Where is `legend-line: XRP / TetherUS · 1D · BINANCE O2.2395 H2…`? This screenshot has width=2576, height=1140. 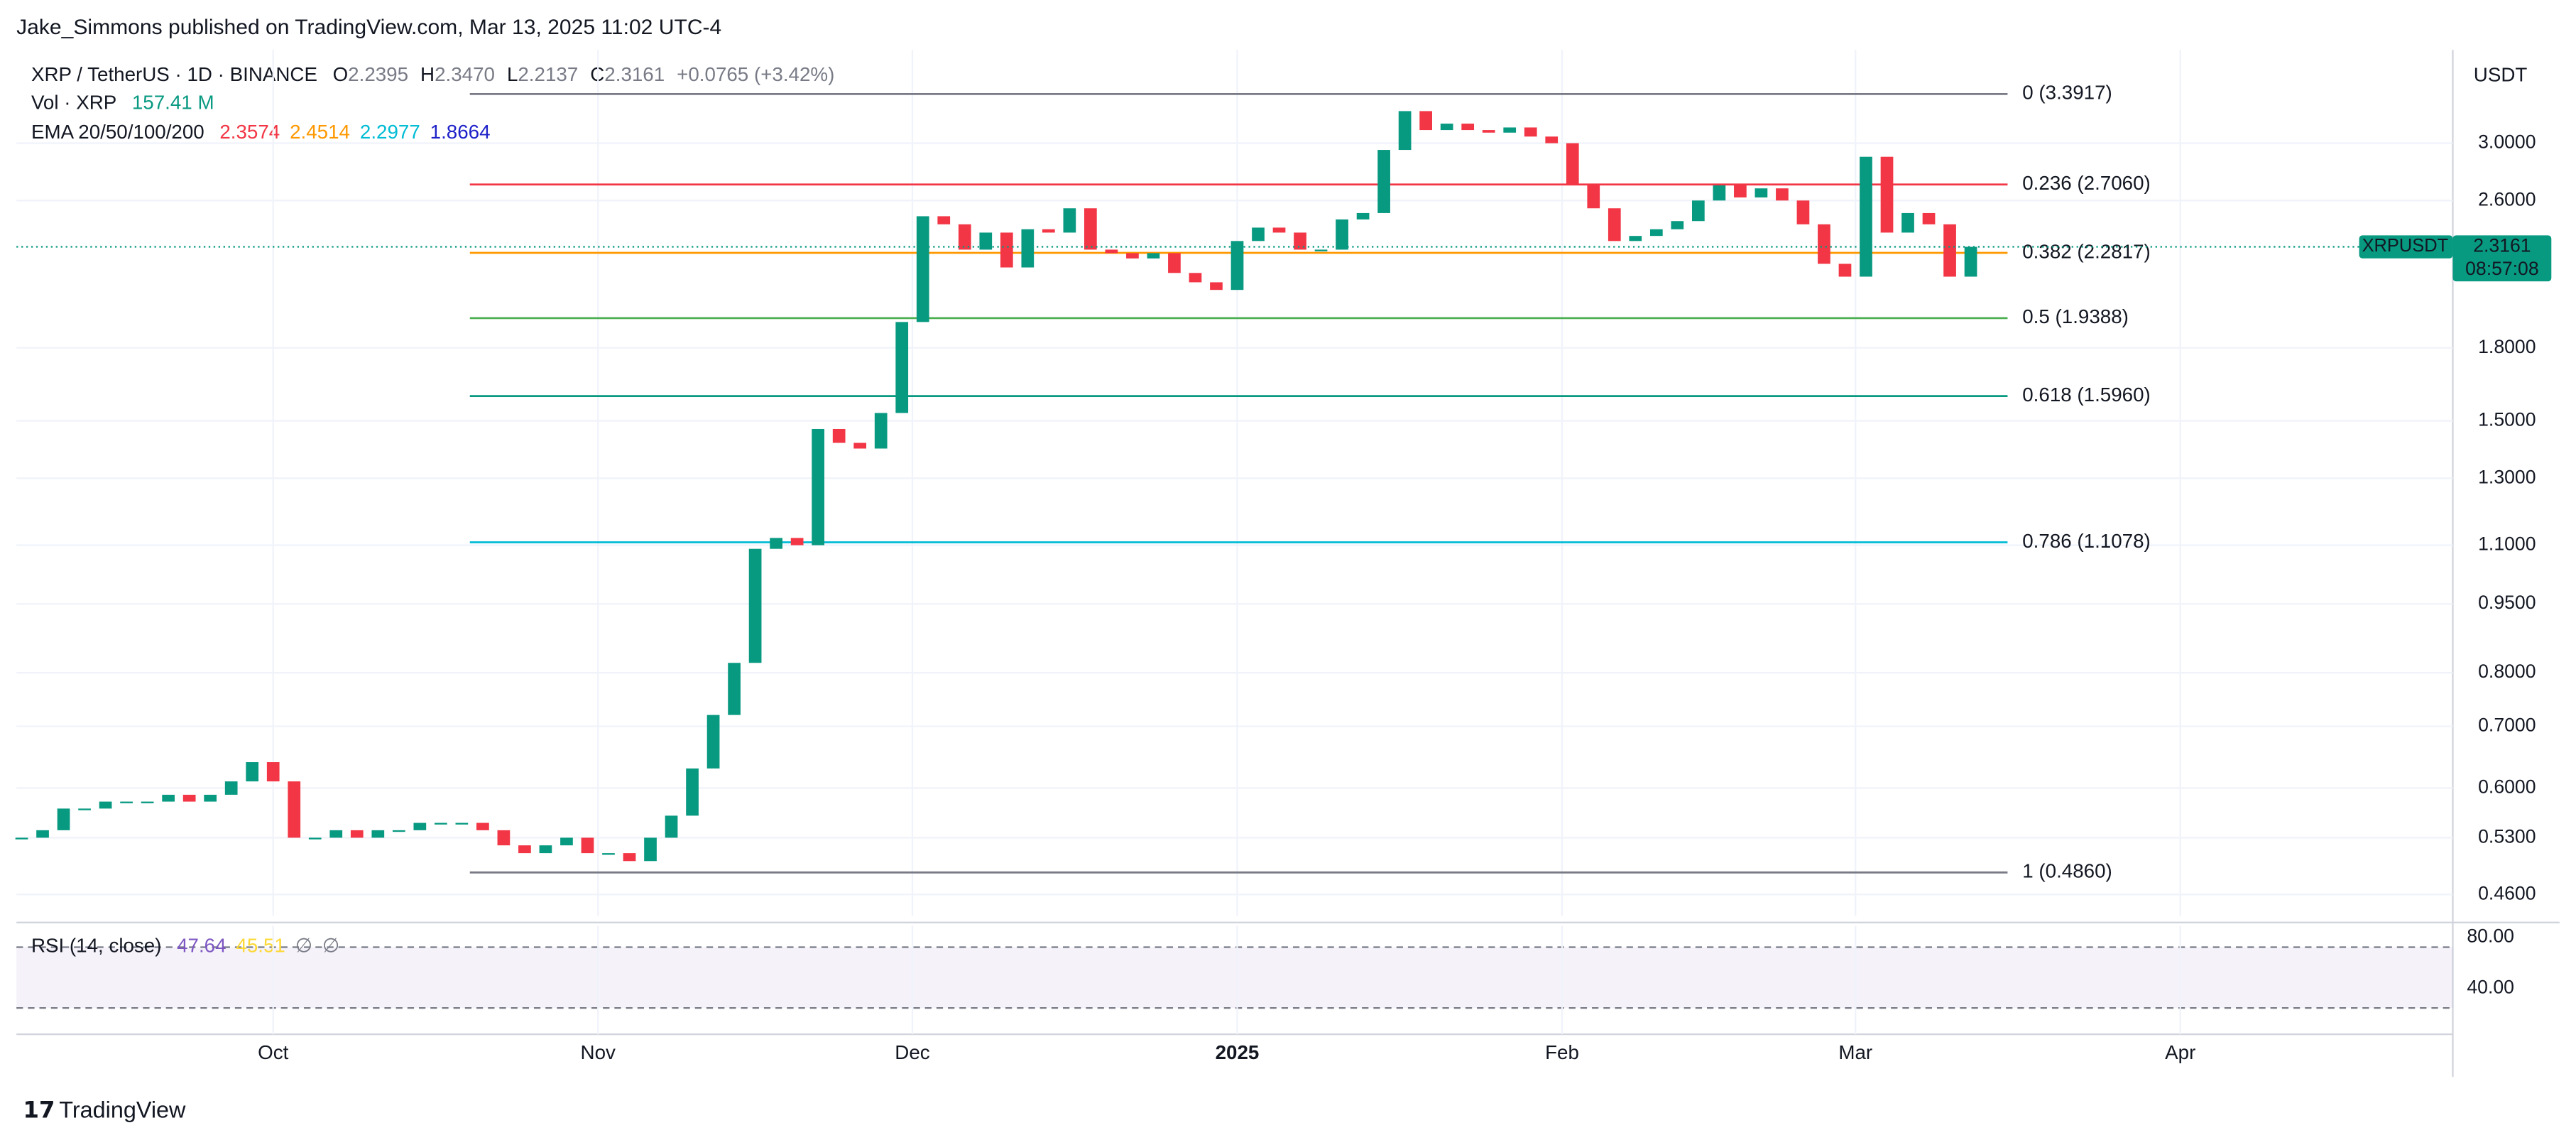
legend-line: XRP / TetherUS · 1D · BINANCE O2.2395 H2… is located at coordinates (432, 75).